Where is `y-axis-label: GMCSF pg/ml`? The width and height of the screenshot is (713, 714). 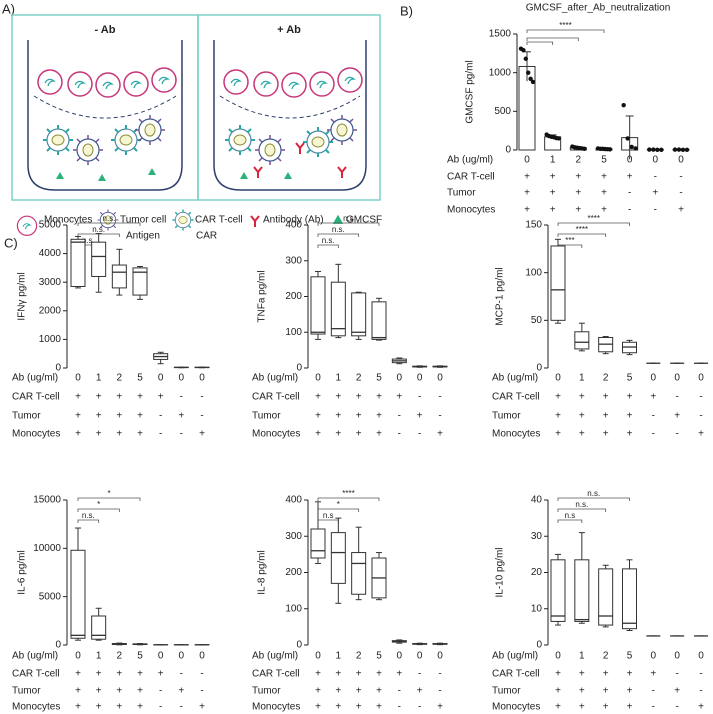
y-axis-label: GMCSF pg/ml is located at coordinates (470, 91).